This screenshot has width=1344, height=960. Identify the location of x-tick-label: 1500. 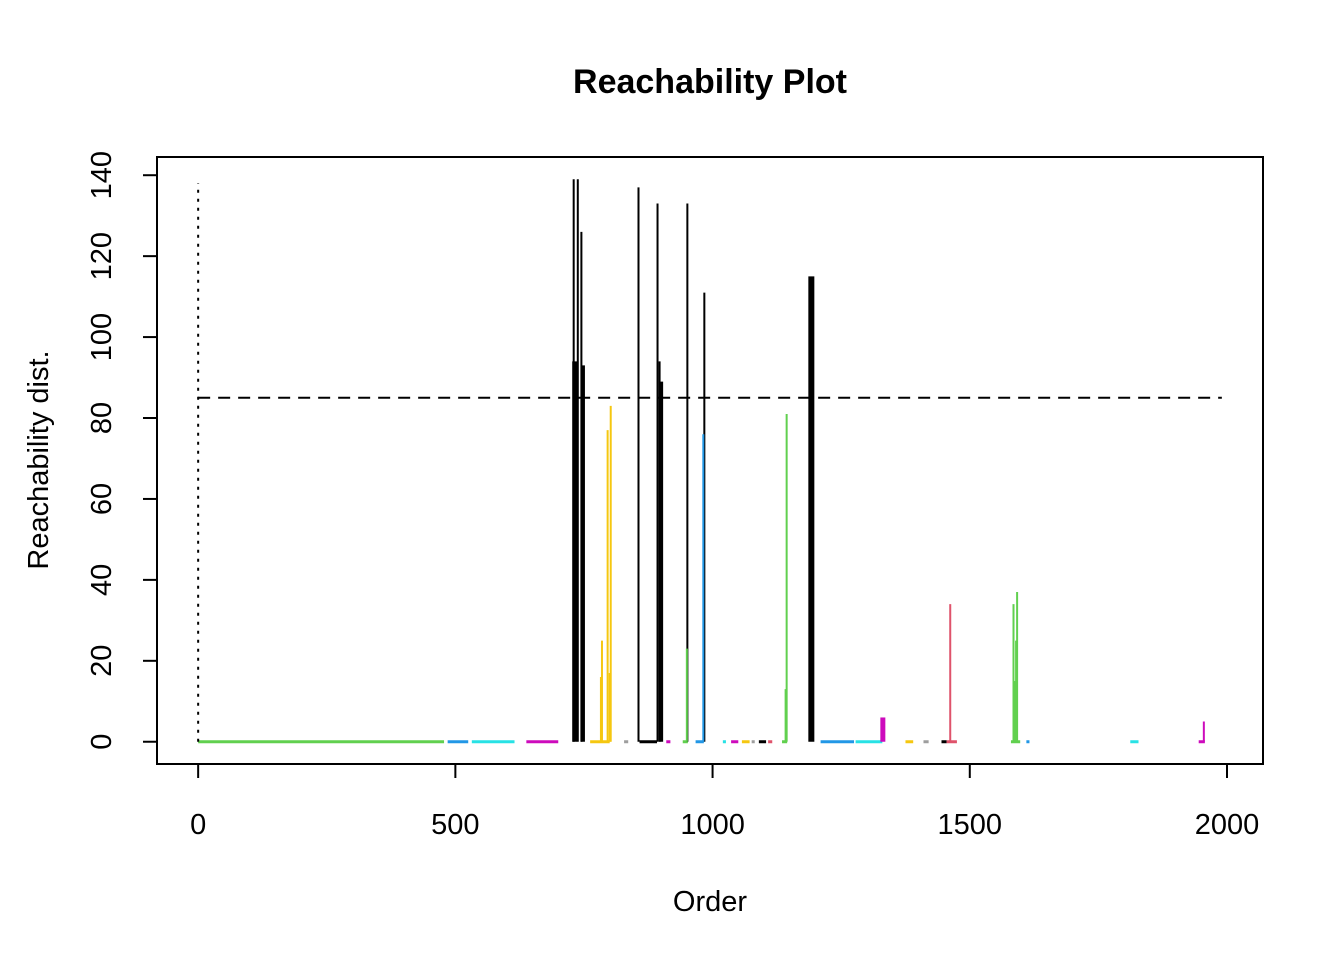
(970, 825).